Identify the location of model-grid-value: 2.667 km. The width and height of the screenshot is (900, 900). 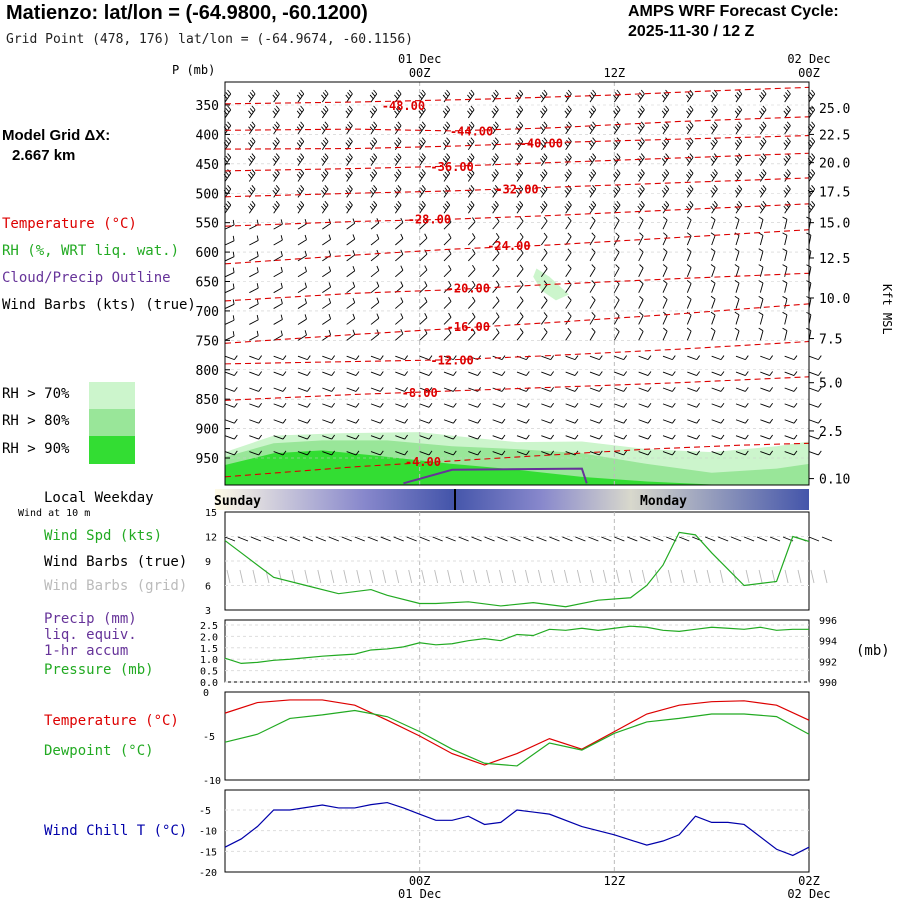
(44, 155).